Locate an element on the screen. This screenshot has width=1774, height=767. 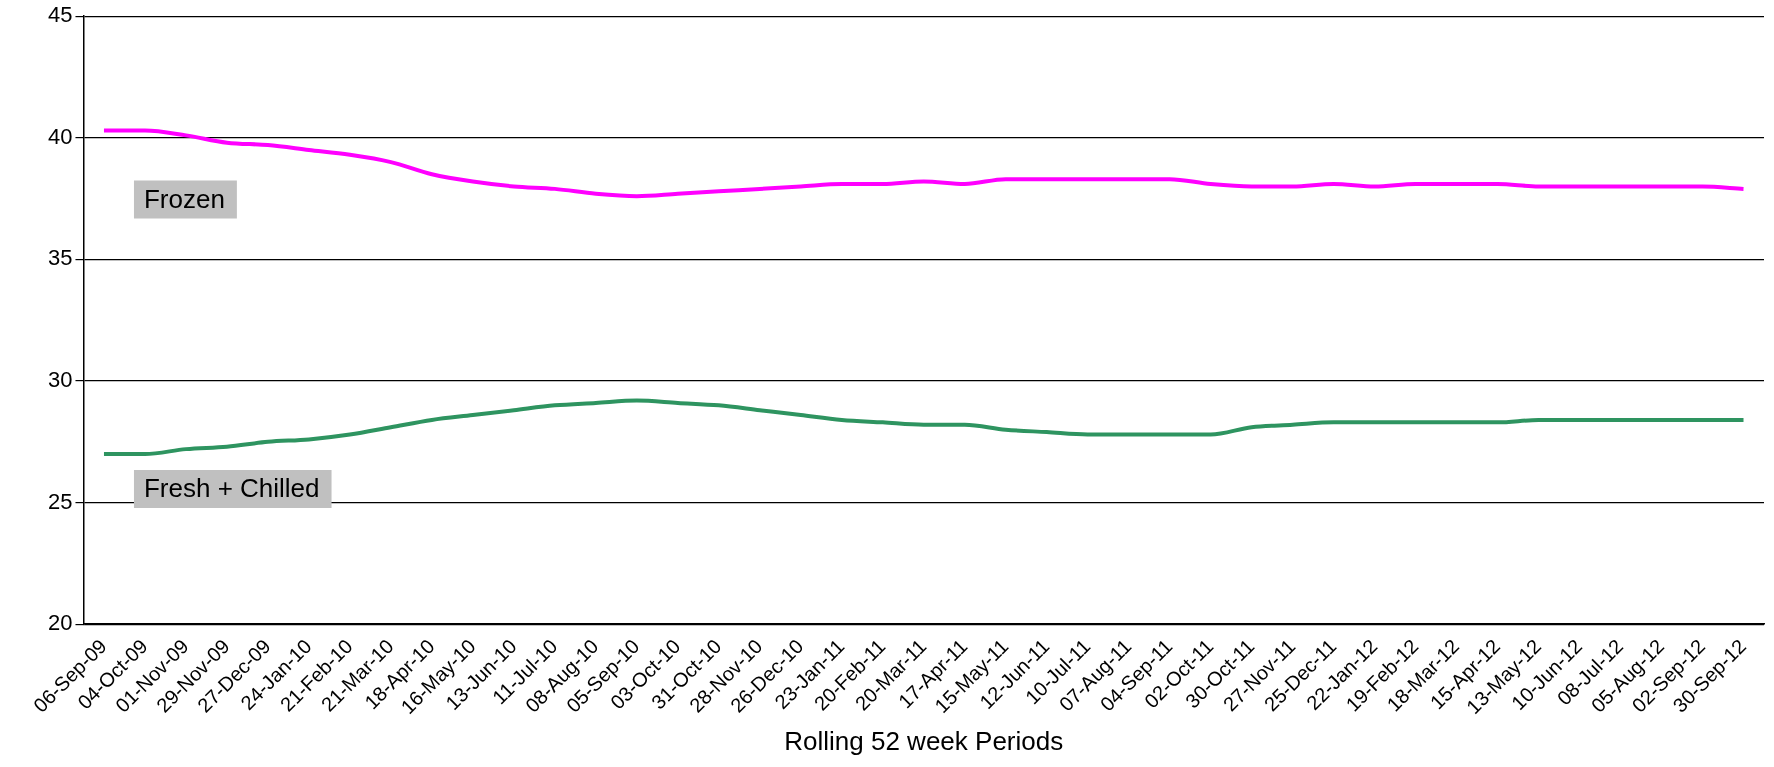
x-axis-title: Rolling 52 week Periods is located at coordinates (924, 740).